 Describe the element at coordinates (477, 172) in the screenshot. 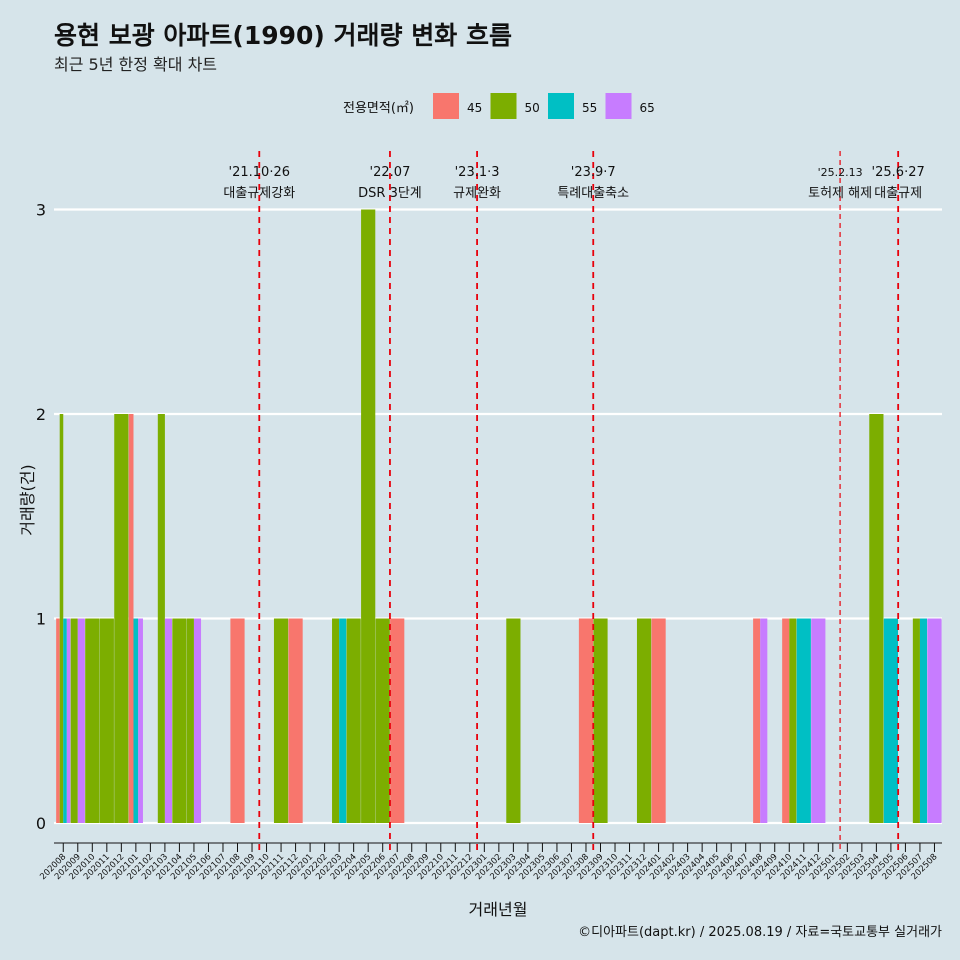

I see `event-date-2: '23.1·3` at that location.